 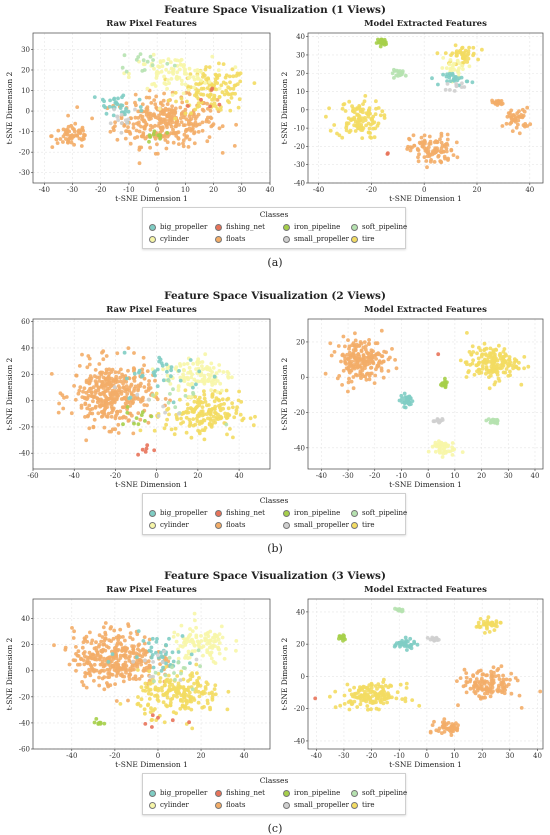 What do you see at coordinates (371, 190) in the screenshot?
I see `x-tick-label: -20` at bounding box center [371, 190].